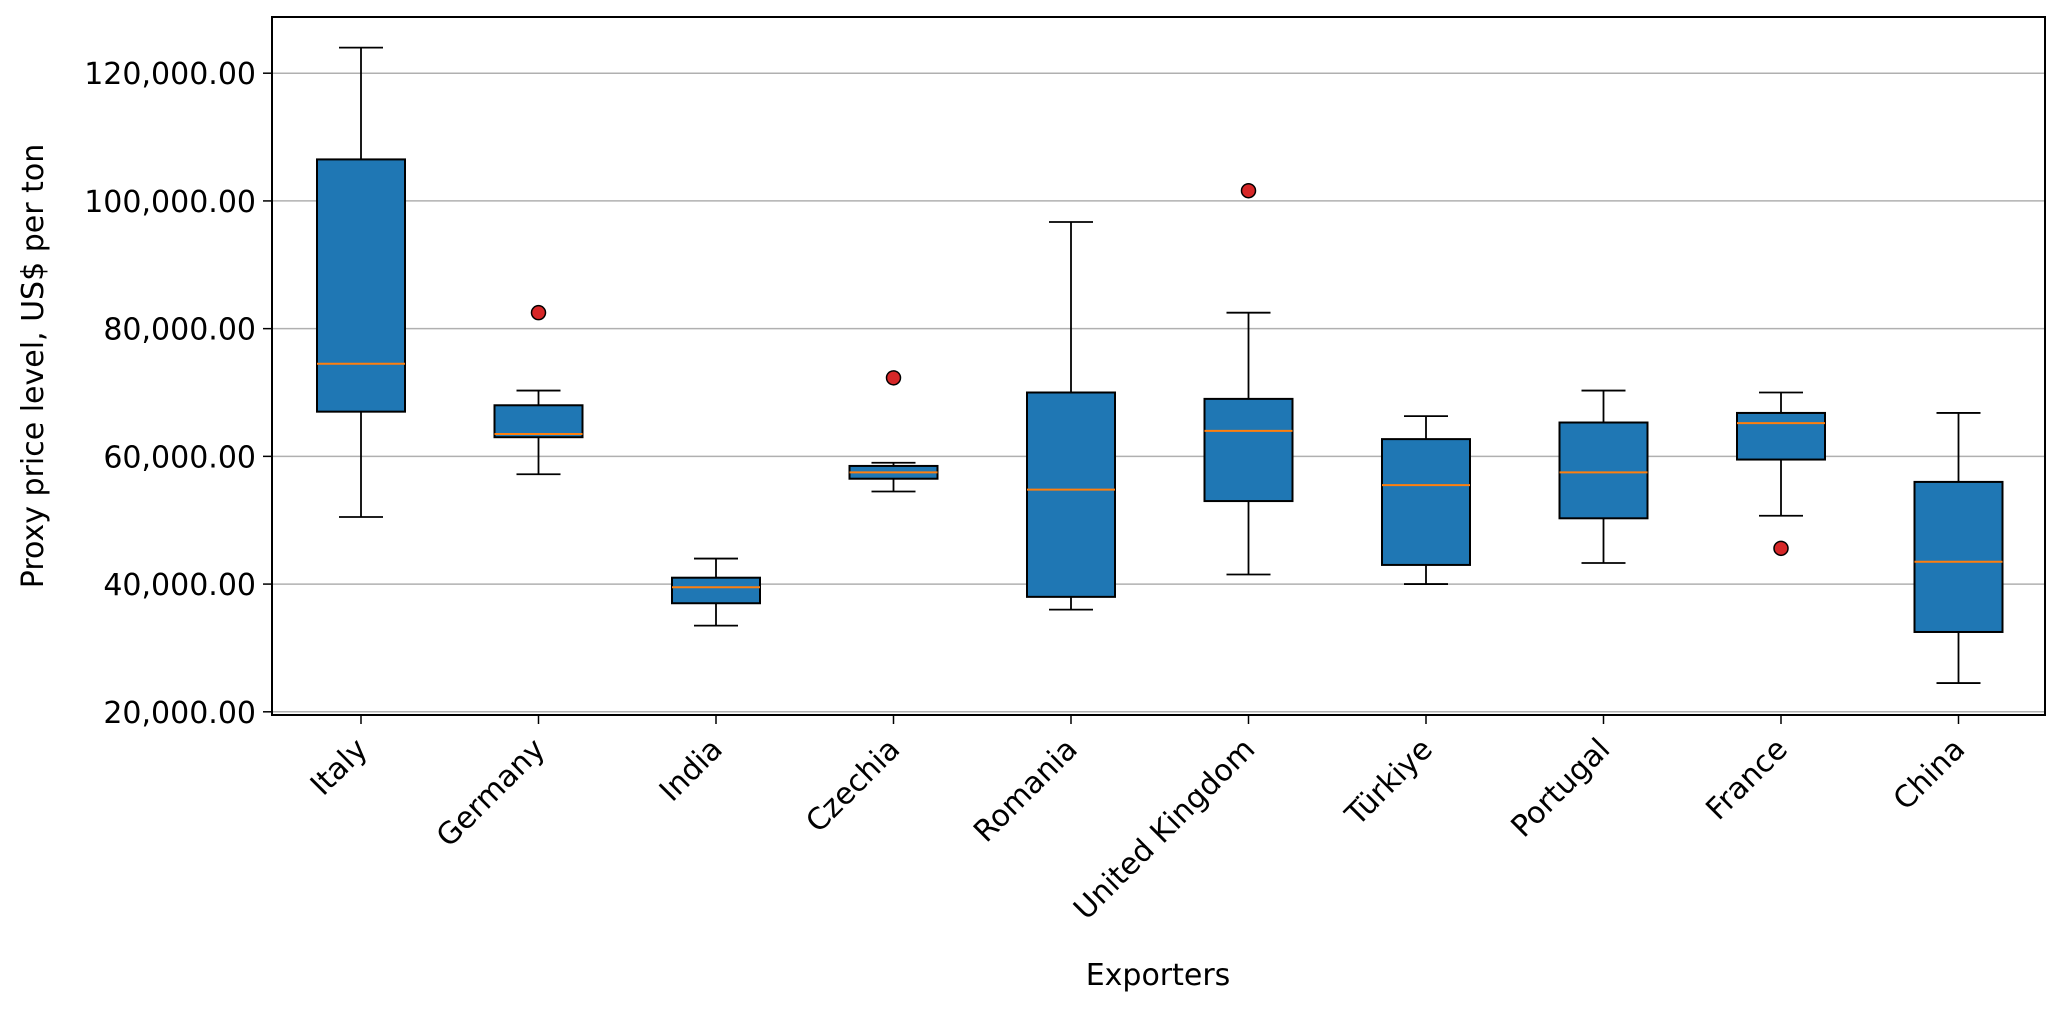 This screenshot has height=1010, width=2062. Describe the element at coordinates (893, 431) in the screenshot. I see `box-czechia` at that location.